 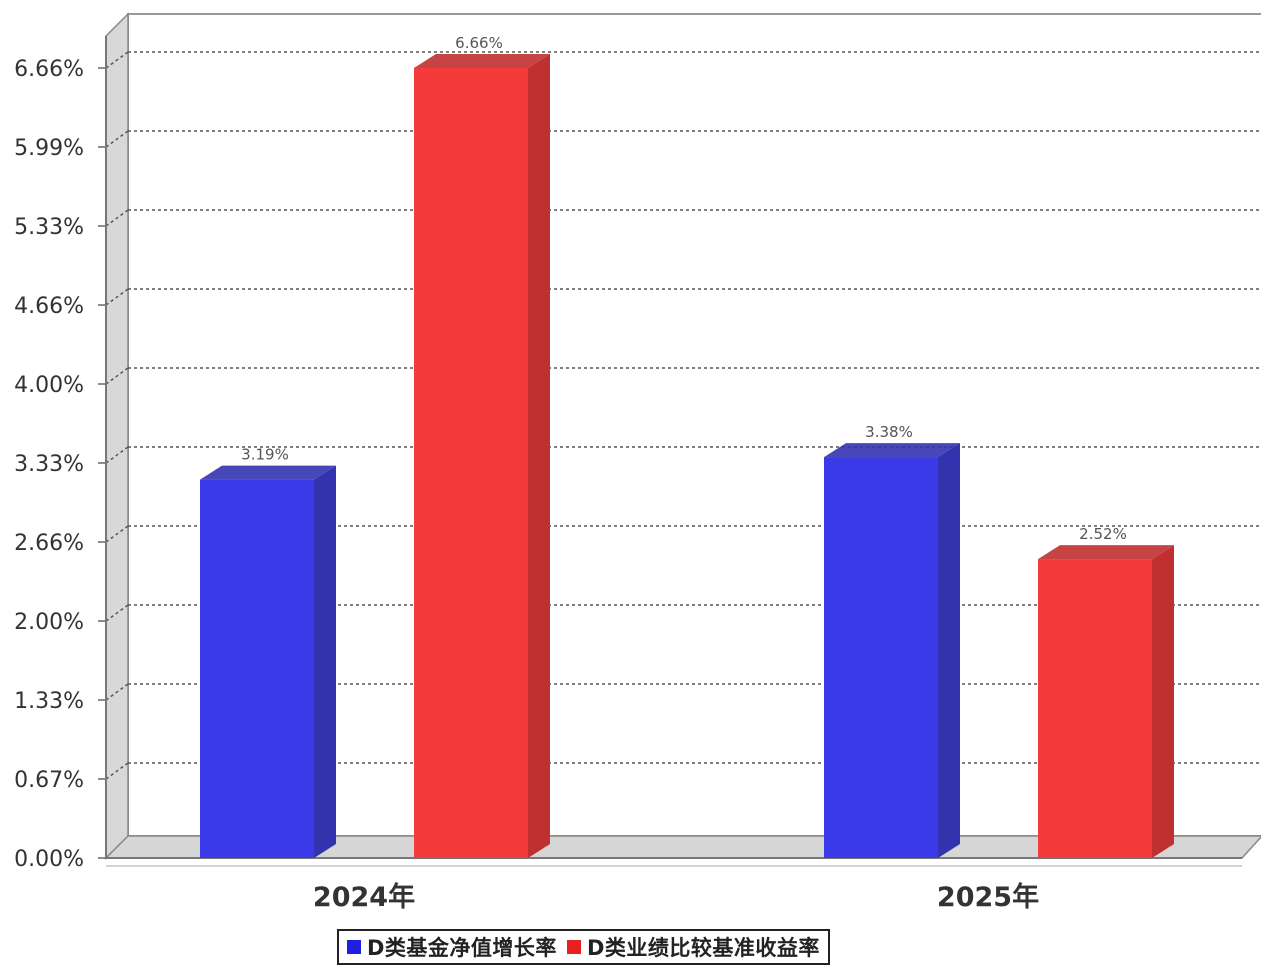 I want to click on bar-series-1-1-top, so click(x=268, y=472).